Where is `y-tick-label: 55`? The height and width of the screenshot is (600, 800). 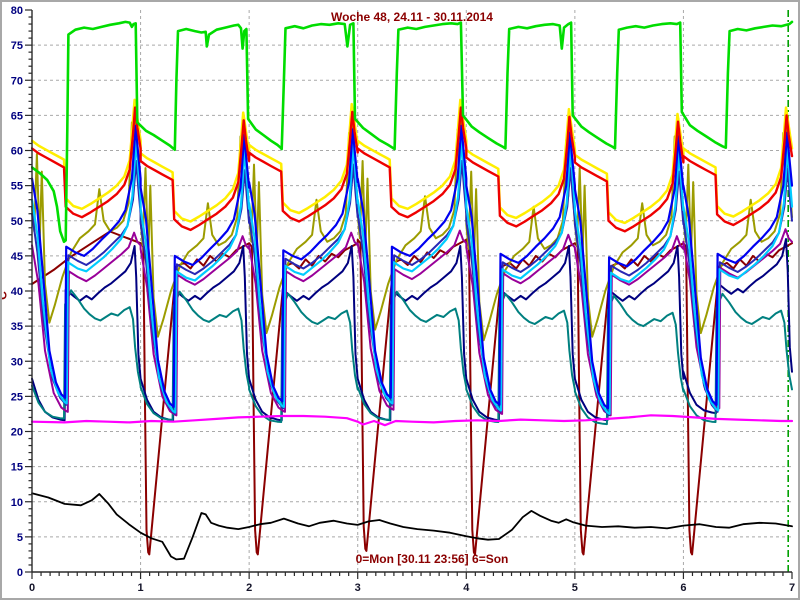
y-tick-label: 55 is located at coordinates (17, 187).